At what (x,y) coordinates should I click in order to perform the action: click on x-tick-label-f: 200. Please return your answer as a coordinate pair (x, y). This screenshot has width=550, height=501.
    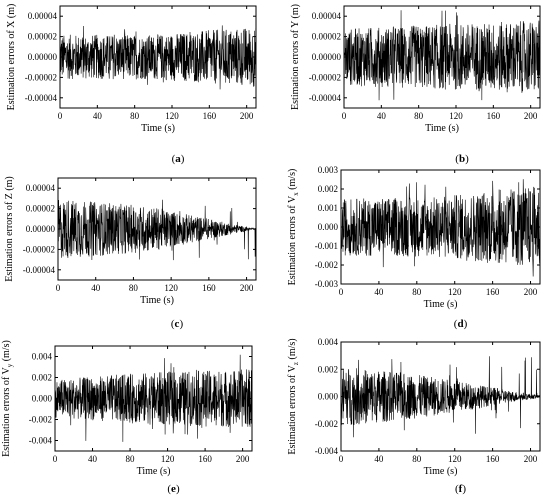
    Looking at the image, I should click on (531, 459).